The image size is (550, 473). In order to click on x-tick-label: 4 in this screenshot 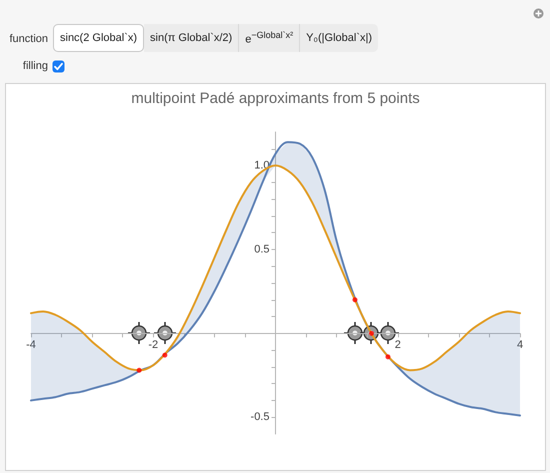, I will do `click(520, 344)`.